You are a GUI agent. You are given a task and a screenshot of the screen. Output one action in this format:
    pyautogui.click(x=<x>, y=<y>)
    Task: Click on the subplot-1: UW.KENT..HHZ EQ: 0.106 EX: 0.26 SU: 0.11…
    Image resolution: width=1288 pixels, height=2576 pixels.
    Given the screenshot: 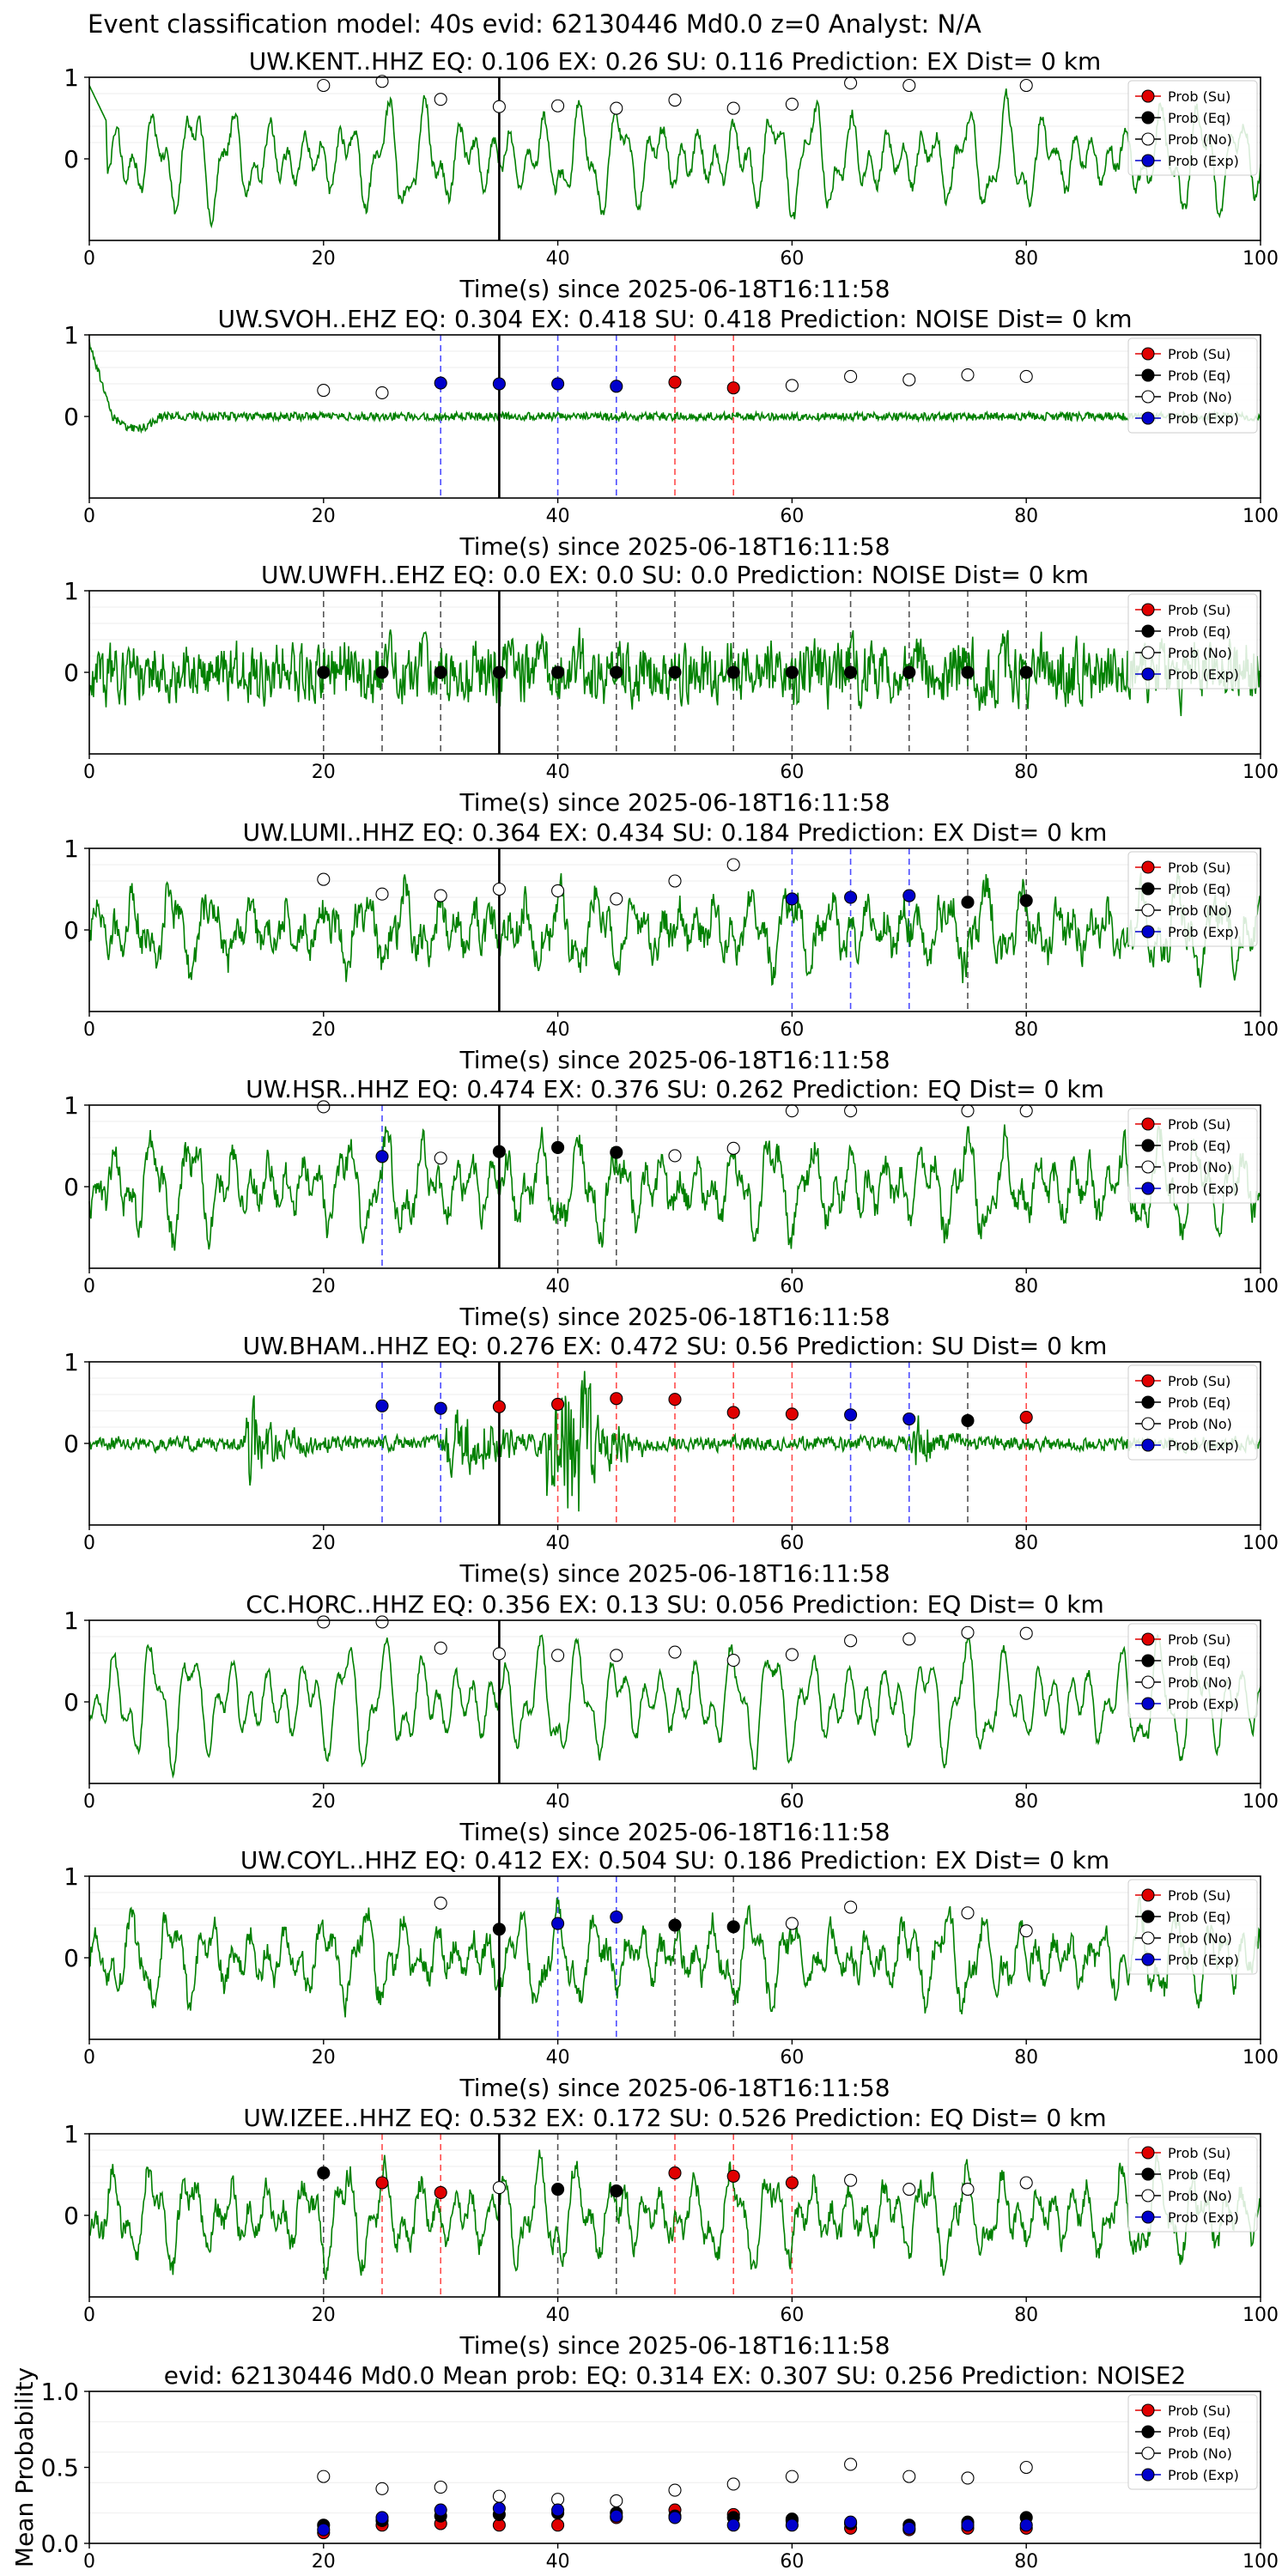 What is the action you would take?
    pyautogui.click(x=671, y=175)
    